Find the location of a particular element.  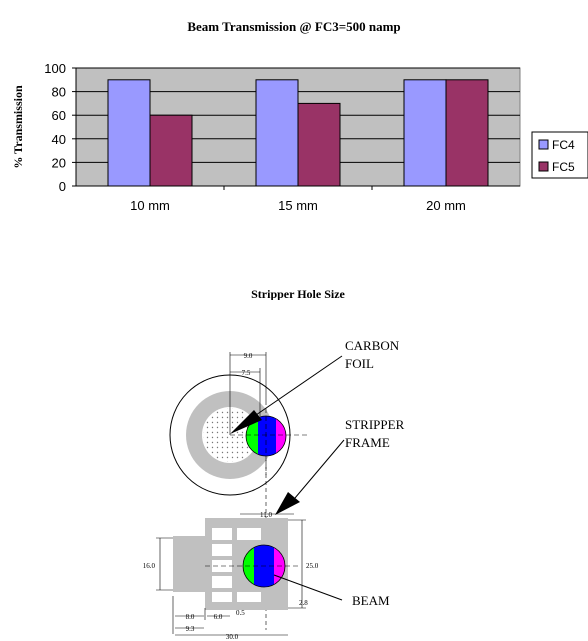

frame-mount is located at coordinates (190, 564).